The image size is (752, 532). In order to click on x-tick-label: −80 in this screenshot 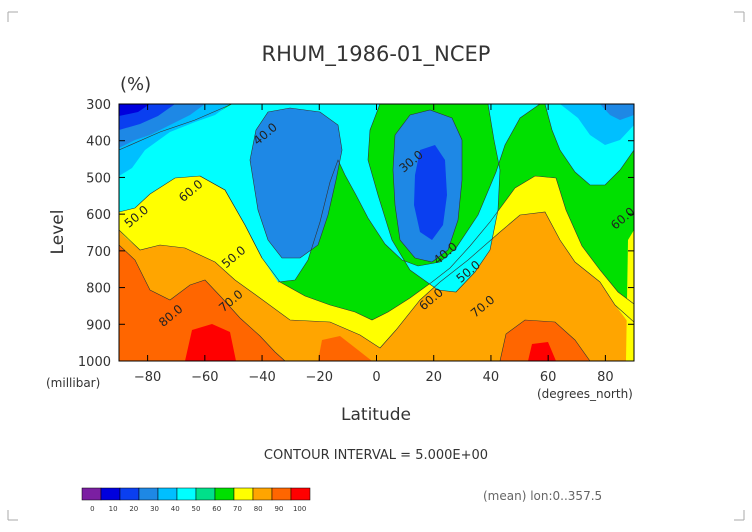, I will do `click(147, 377)`.